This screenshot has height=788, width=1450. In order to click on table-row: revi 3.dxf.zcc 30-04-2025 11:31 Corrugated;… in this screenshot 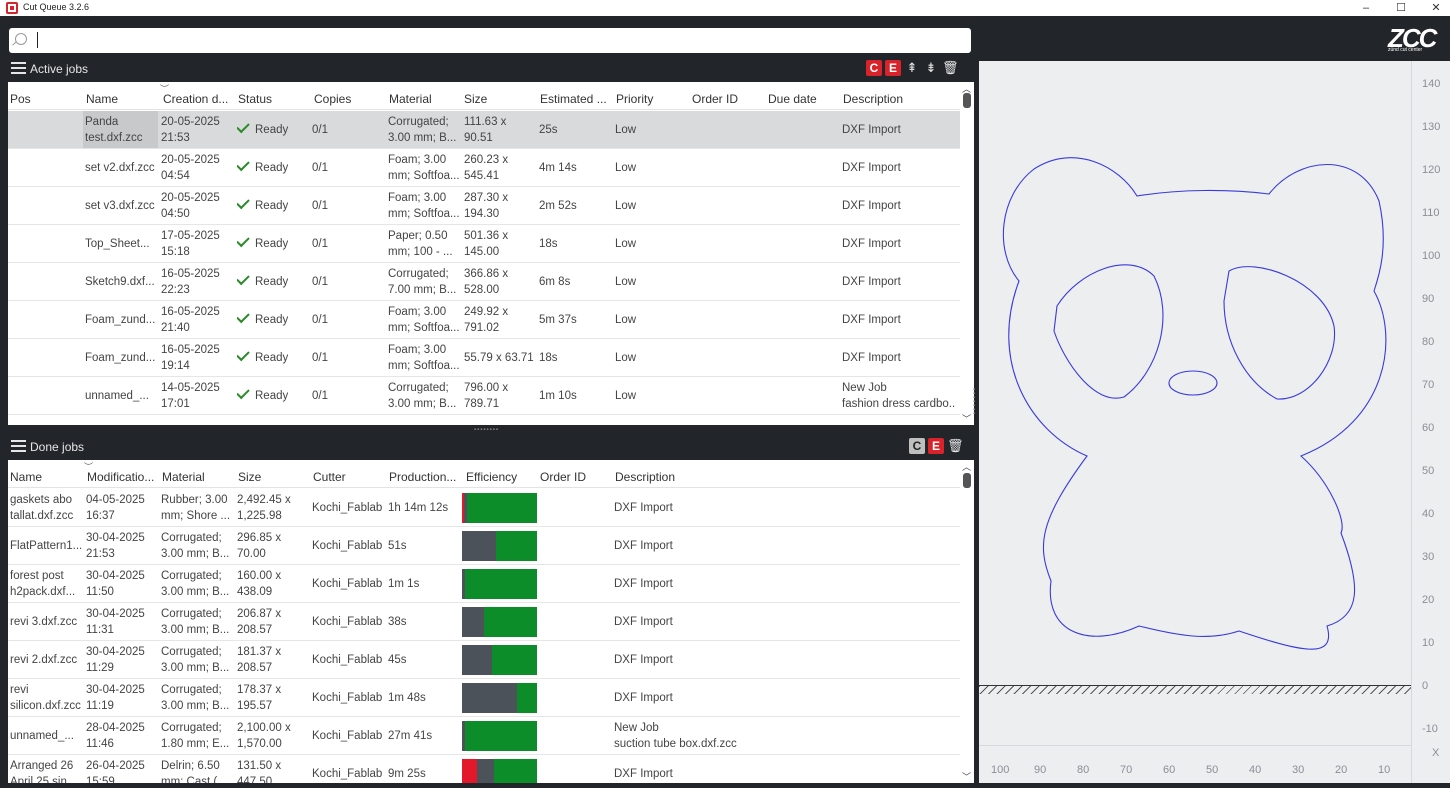, I will do `click(484, 622)`.